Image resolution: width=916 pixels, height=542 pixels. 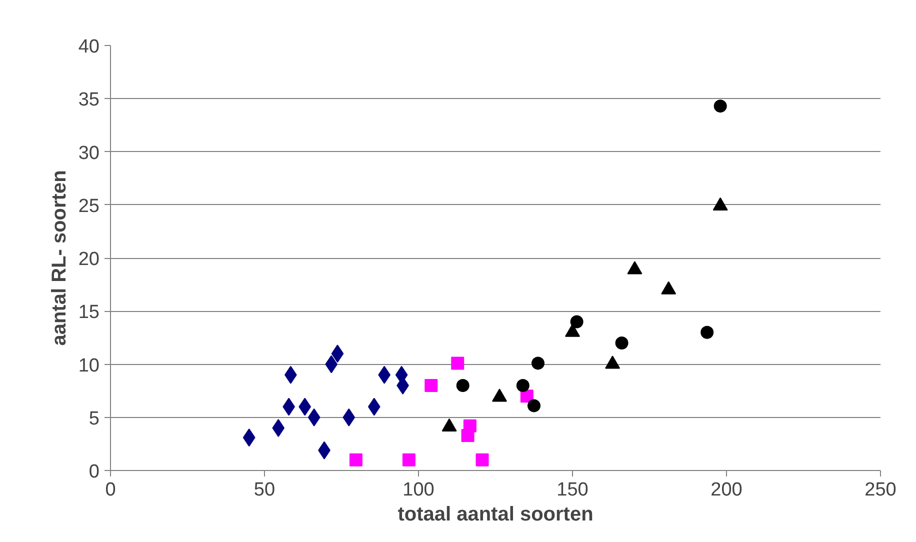 I want to click on x-tick-label: 150, so click(x=572, y=490).